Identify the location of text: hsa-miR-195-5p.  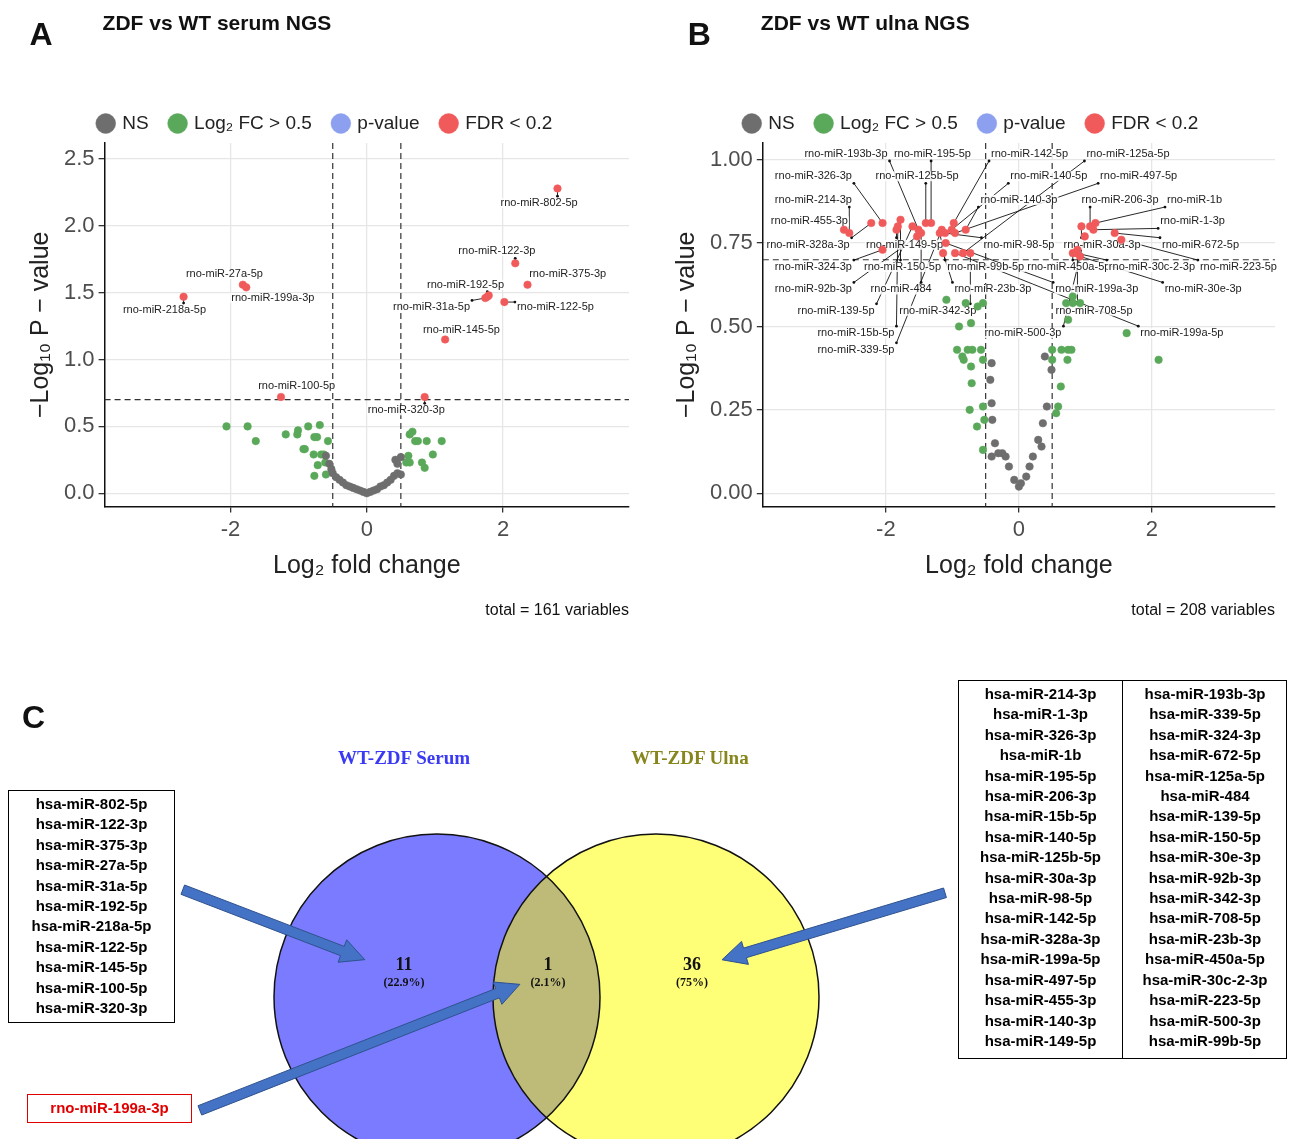
(1040, 775).